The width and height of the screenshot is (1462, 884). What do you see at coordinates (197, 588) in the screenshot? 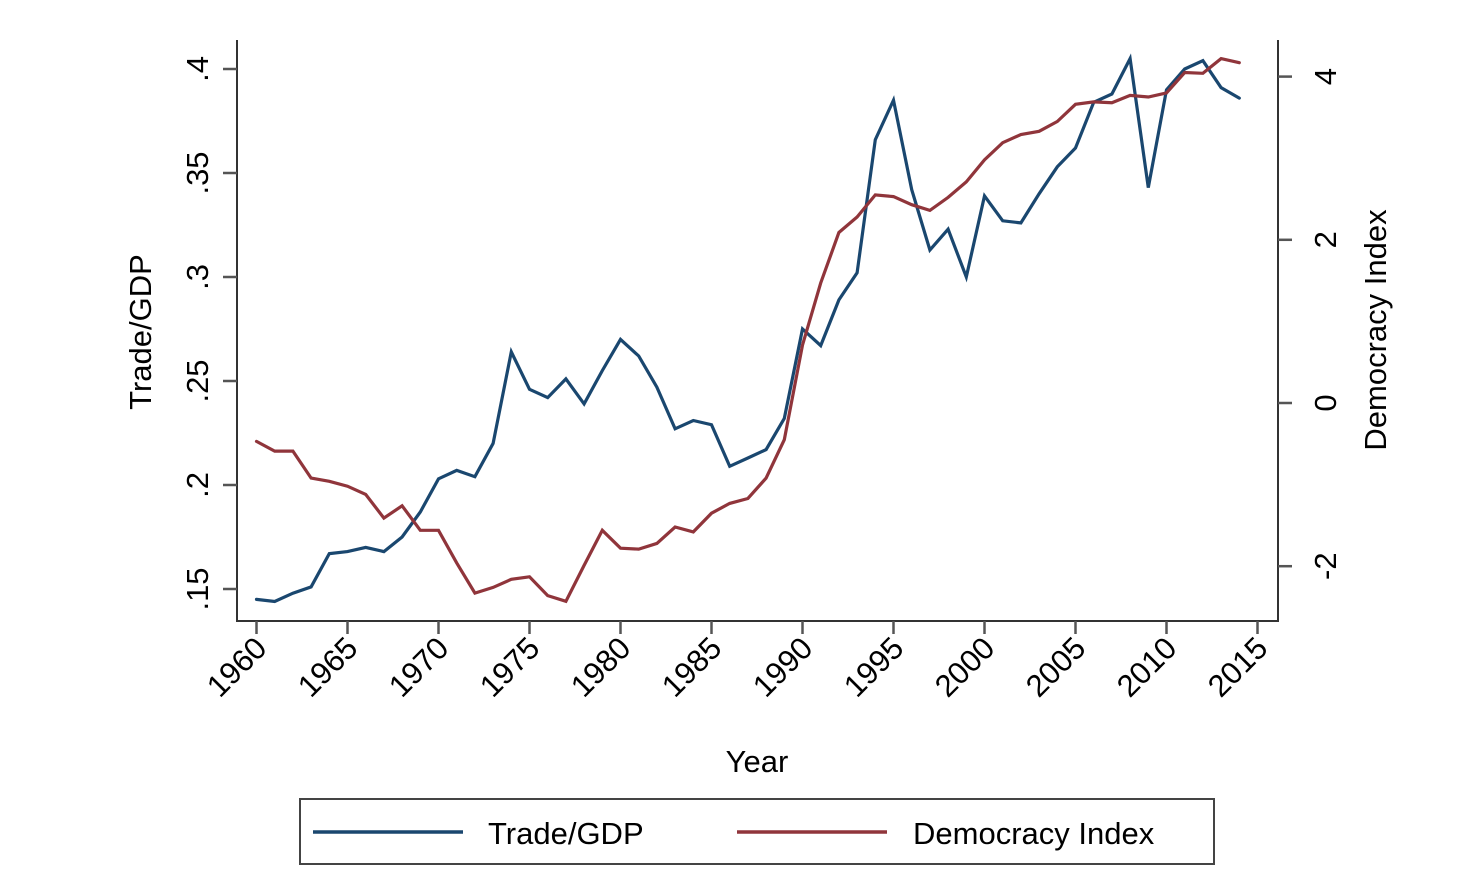
I see `left-y-tick-label: .15` at bounding box center [197, 588].